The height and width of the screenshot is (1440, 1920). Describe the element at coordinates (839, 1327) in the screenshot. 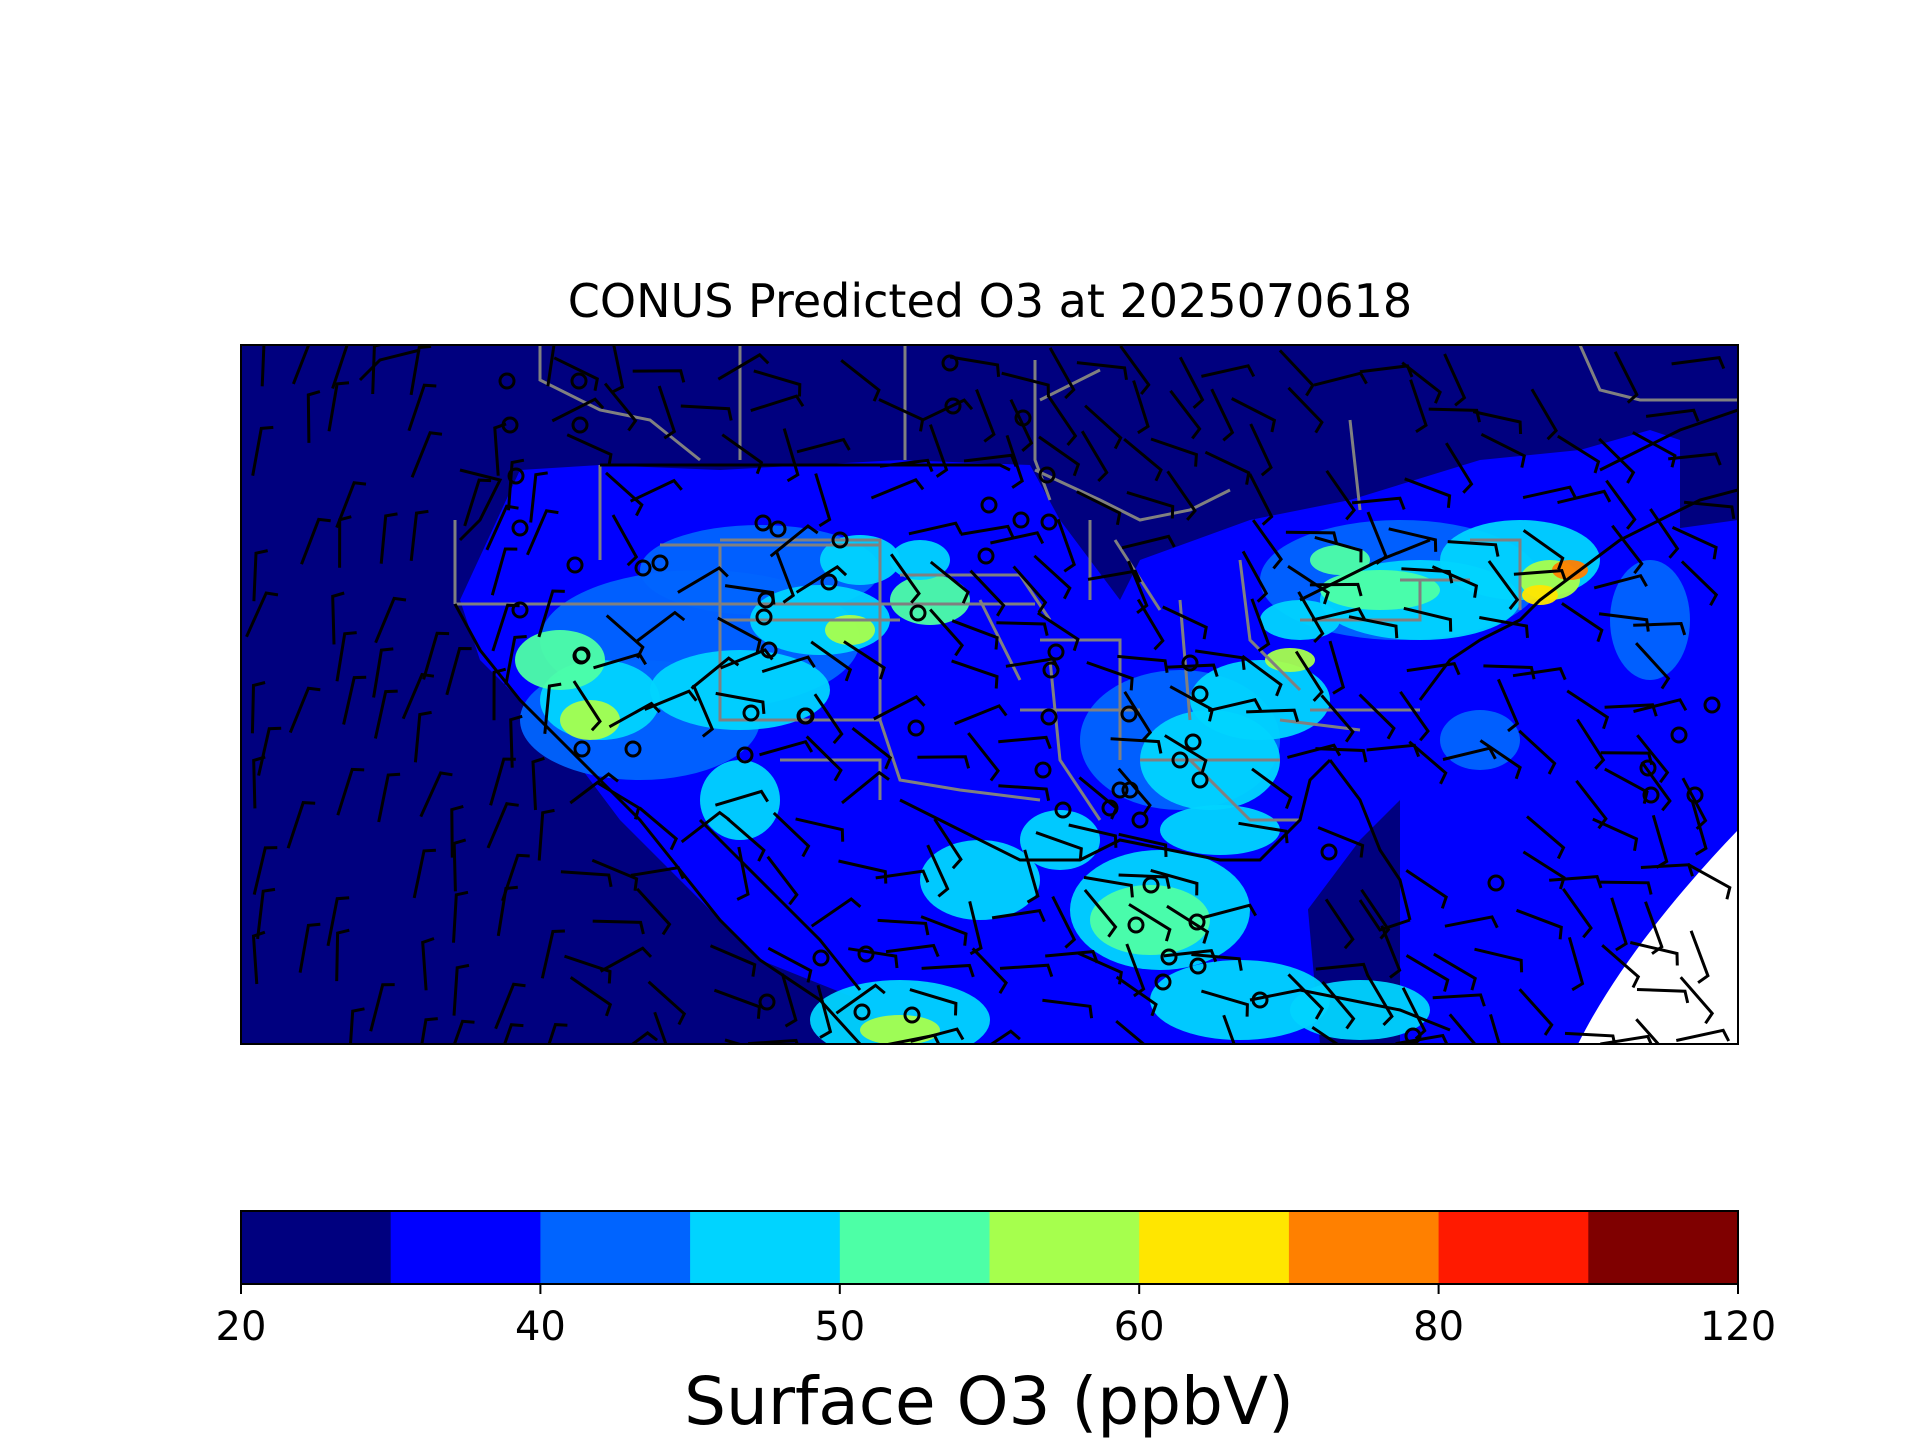

I see `colorbar-tick-label: 50` at that location.